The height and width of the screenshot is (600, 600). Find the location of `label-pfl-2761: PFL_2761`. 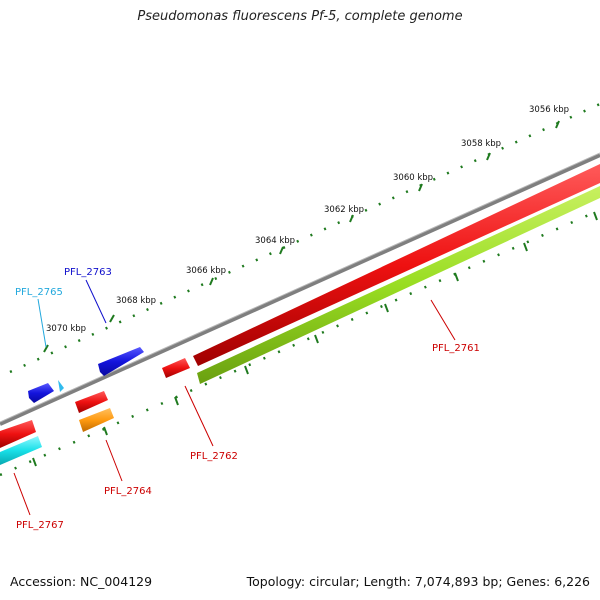

label-pfl-2761: PFL_2761 is located at coordinates (456, 348).